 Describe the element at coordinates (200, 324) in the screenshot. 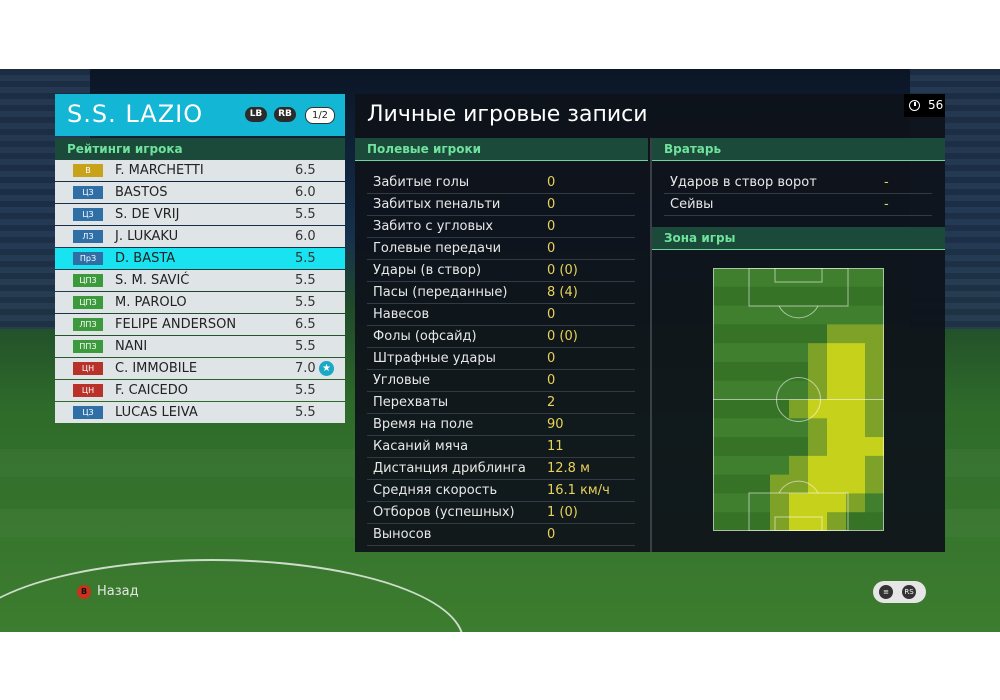

I see `player-row: ЛПЗ FELIPE ANDERSON 6.5` at that location.